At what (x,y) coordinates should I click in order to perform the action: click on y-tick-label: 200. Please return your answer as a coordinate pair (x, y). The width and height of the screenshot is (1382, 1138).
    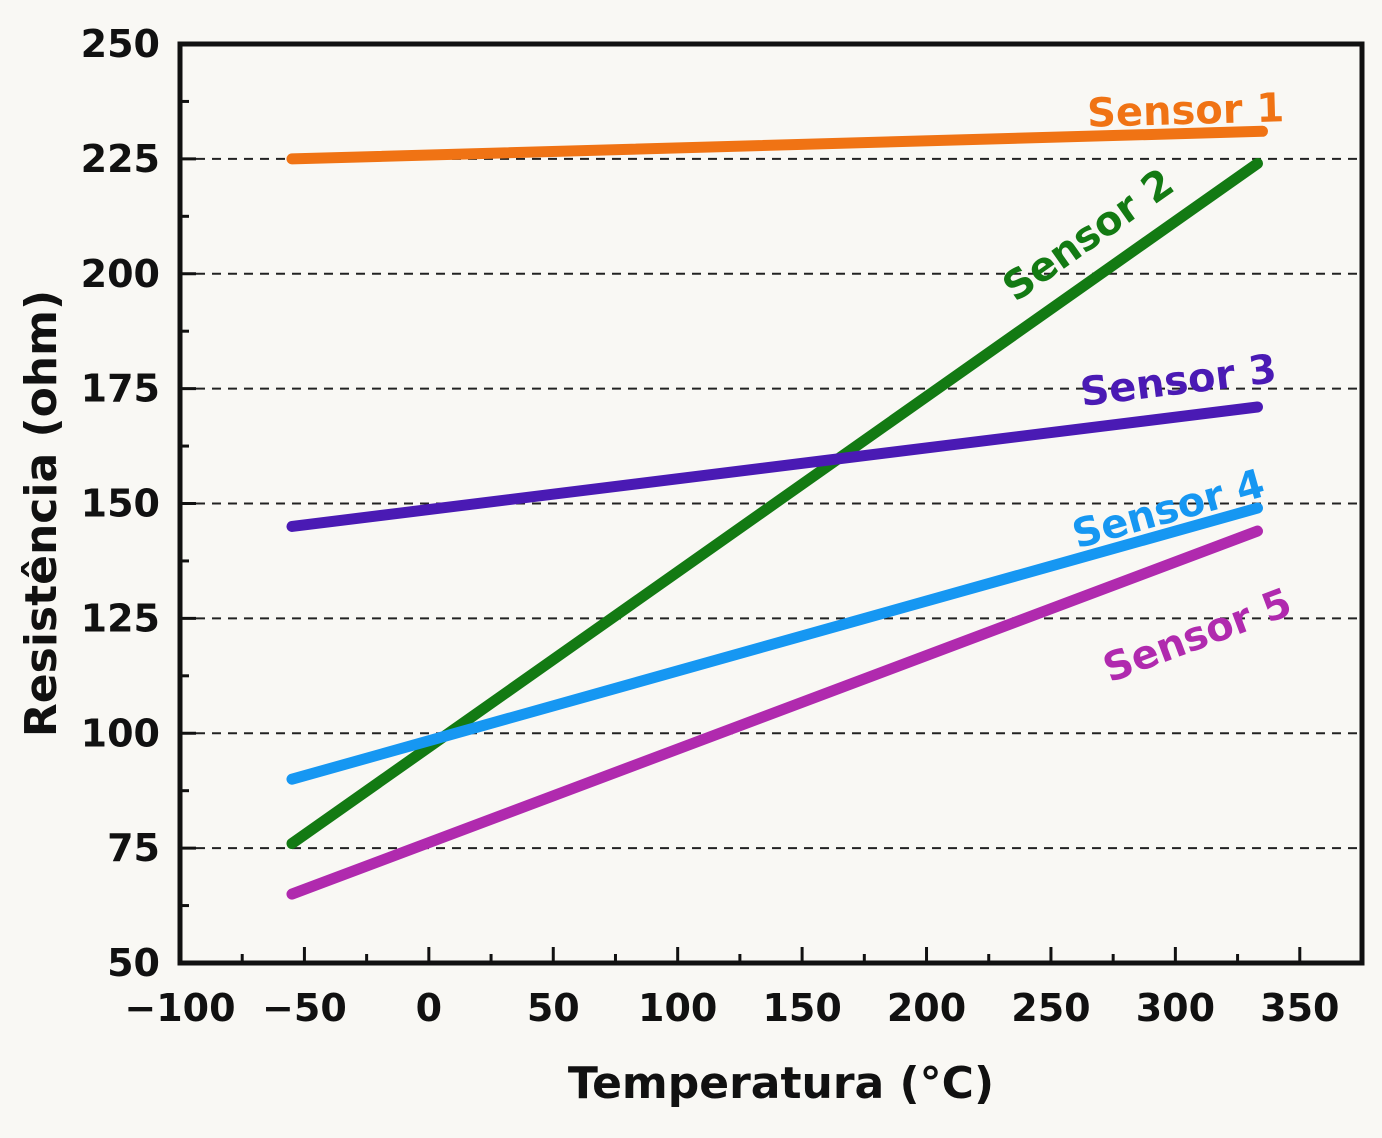
    Looking at the image, I should click on (120, 274).